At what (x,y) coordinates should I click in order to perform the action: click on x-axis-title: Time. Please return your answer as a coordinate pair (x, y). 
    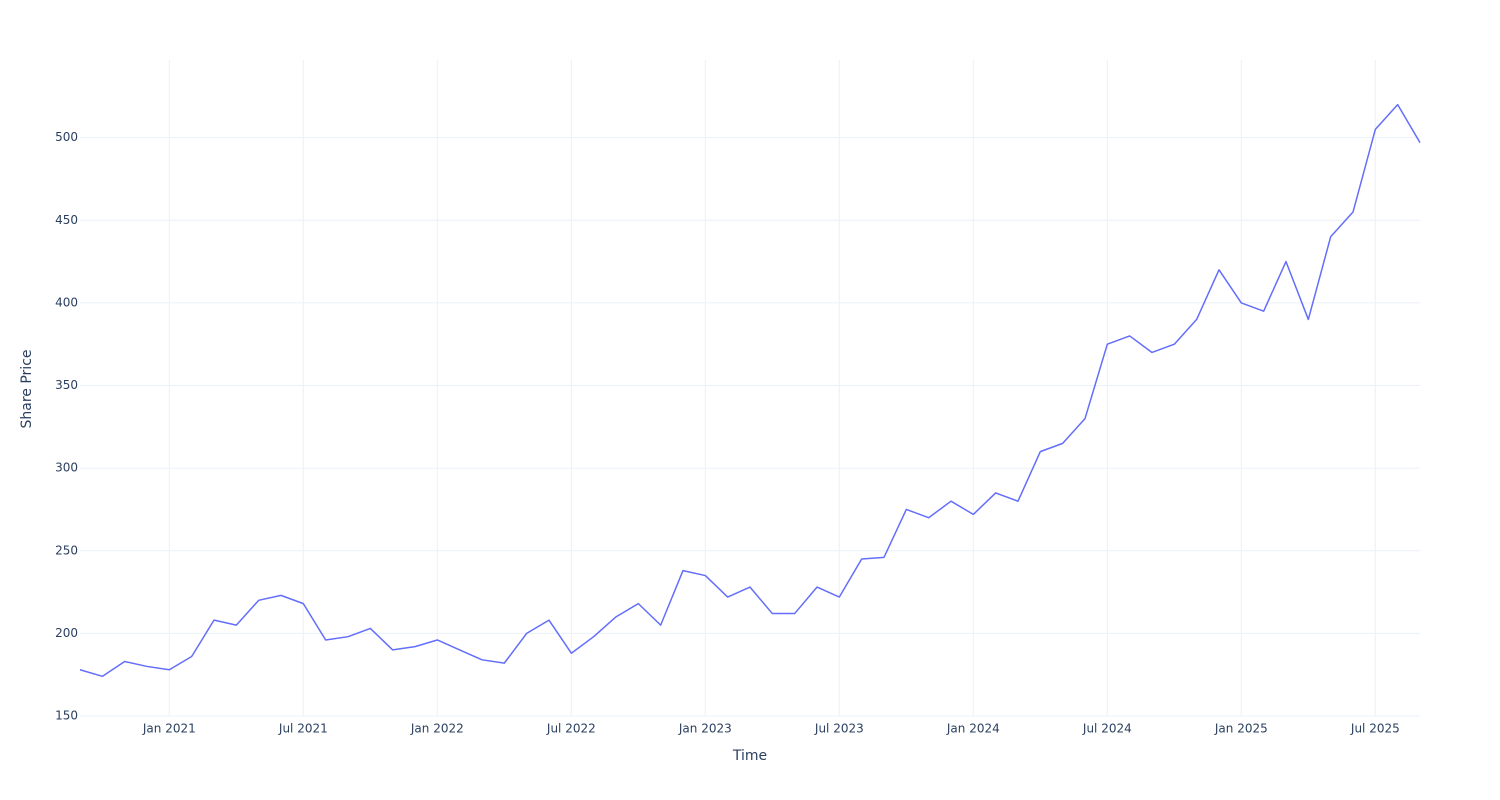
    Looking at the image, I should click on (749, 756).